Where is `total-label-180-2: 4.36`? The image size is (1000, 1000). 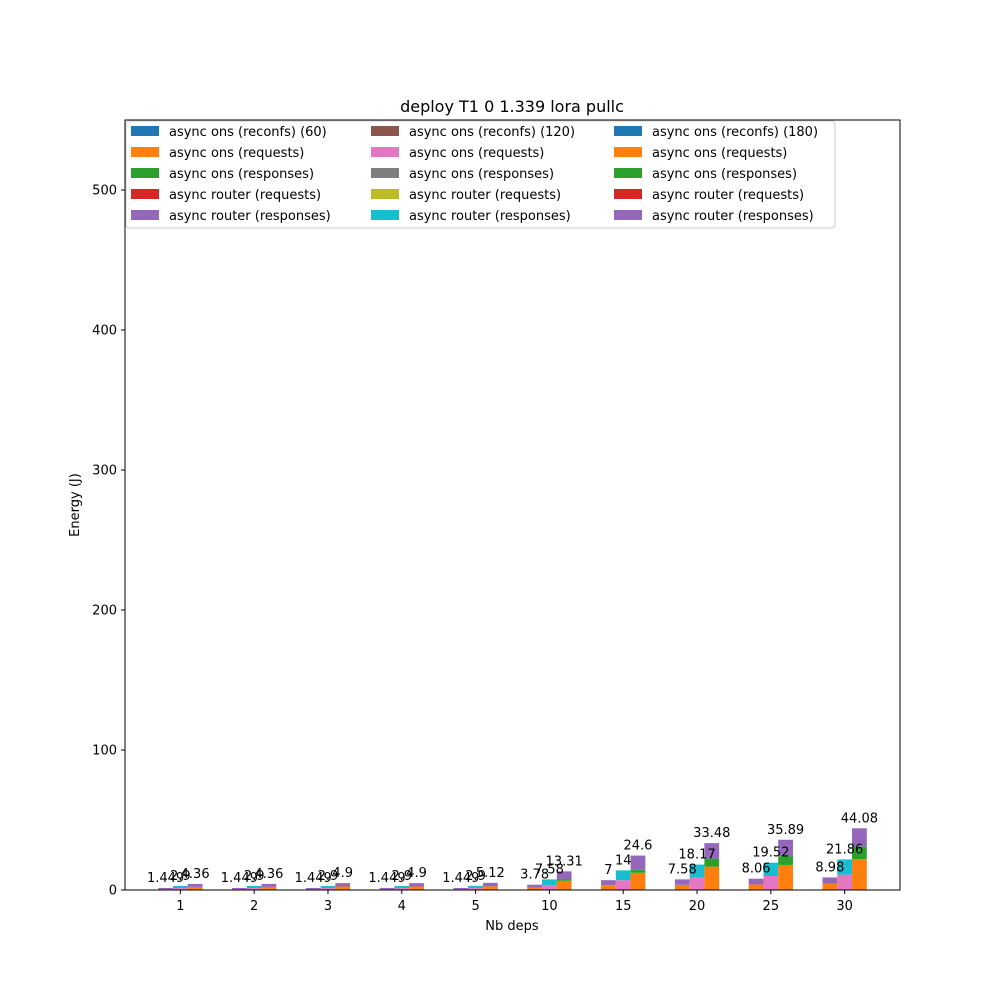 total-label-180-2: 4.36 is located at coordinates (268, 874).